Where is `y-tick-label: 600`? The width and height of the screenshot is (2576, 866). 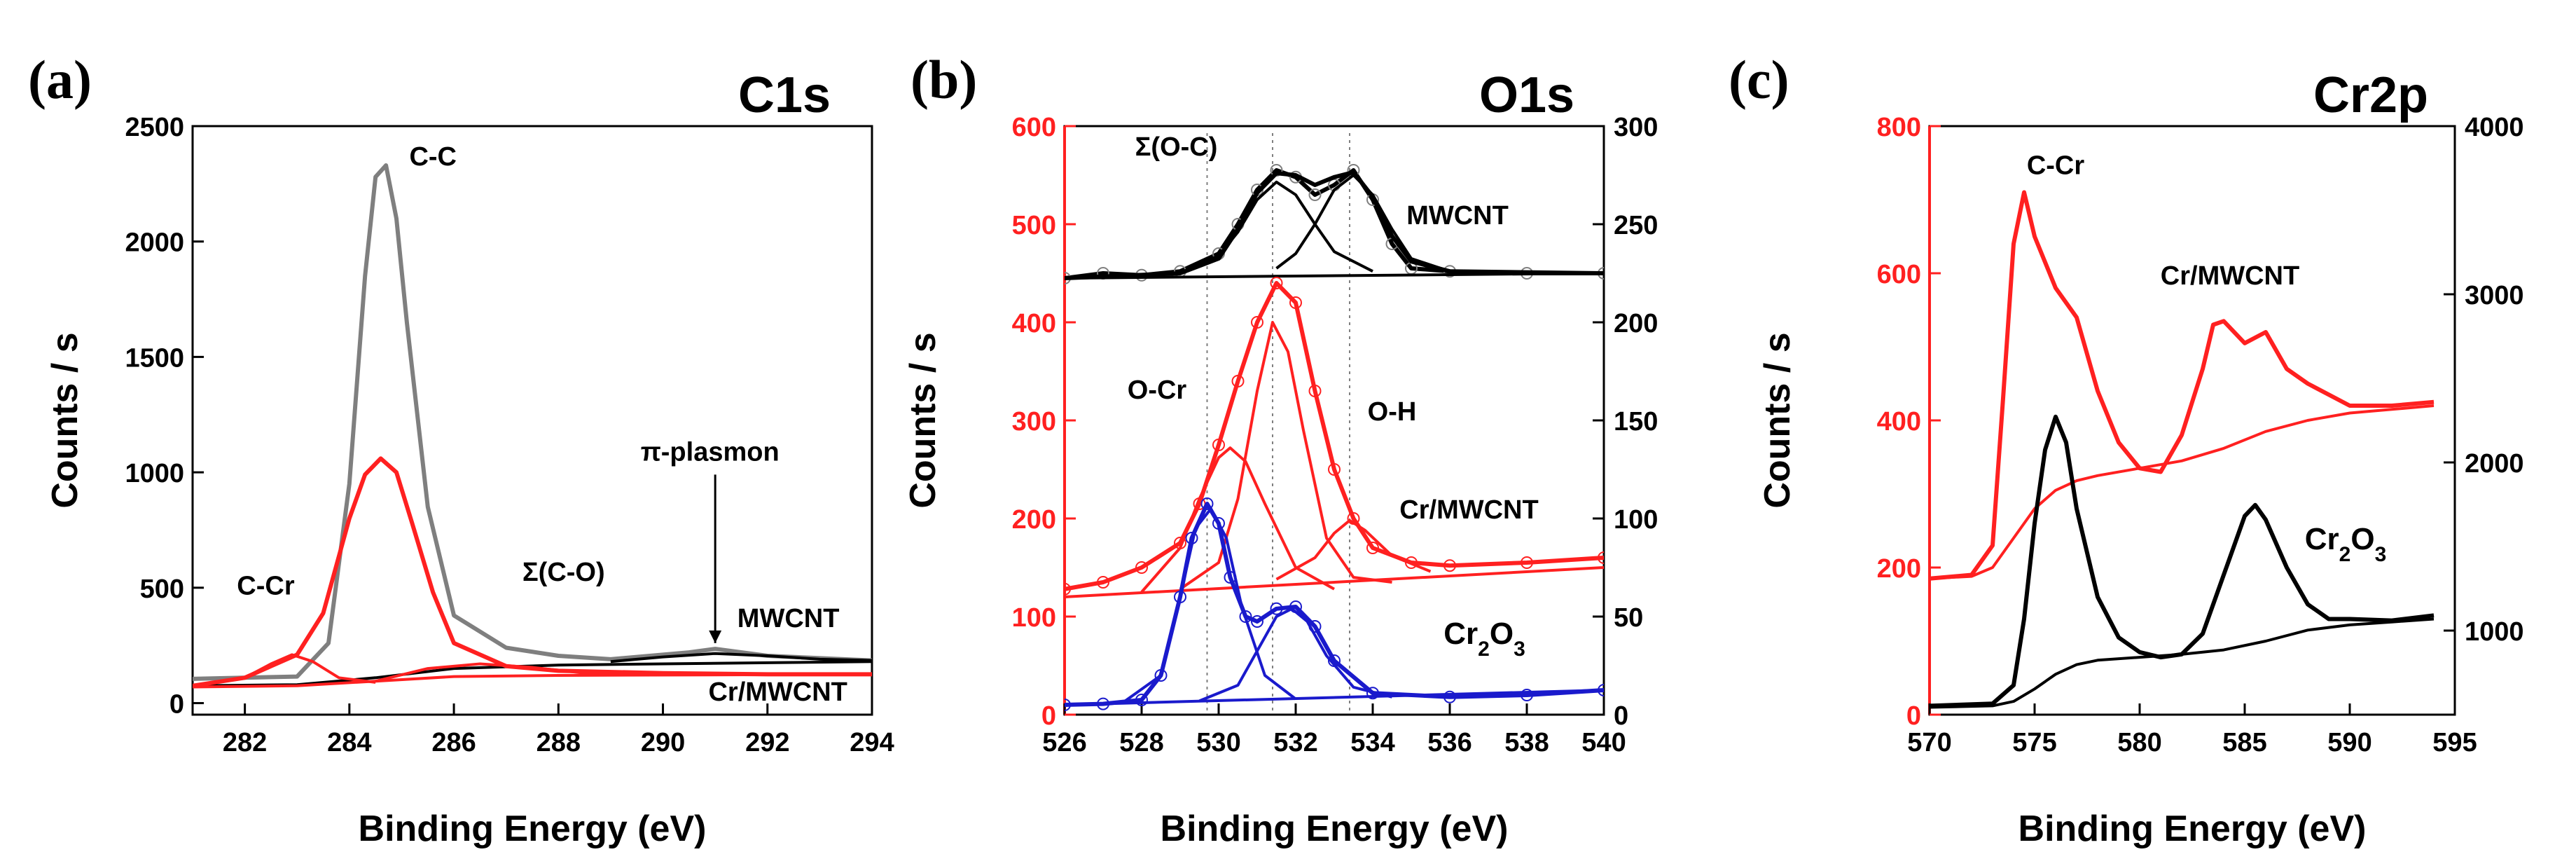
y-tick-label: 600 is located at coordinates (1899, 274).